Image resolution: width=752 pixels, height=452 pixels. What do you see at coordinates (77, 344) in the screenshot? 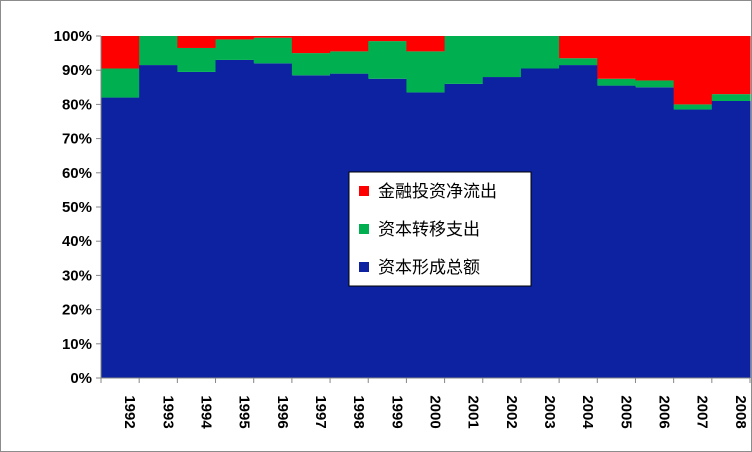
I see `y-tick-label: 10%` at bounding box center [77, 344].